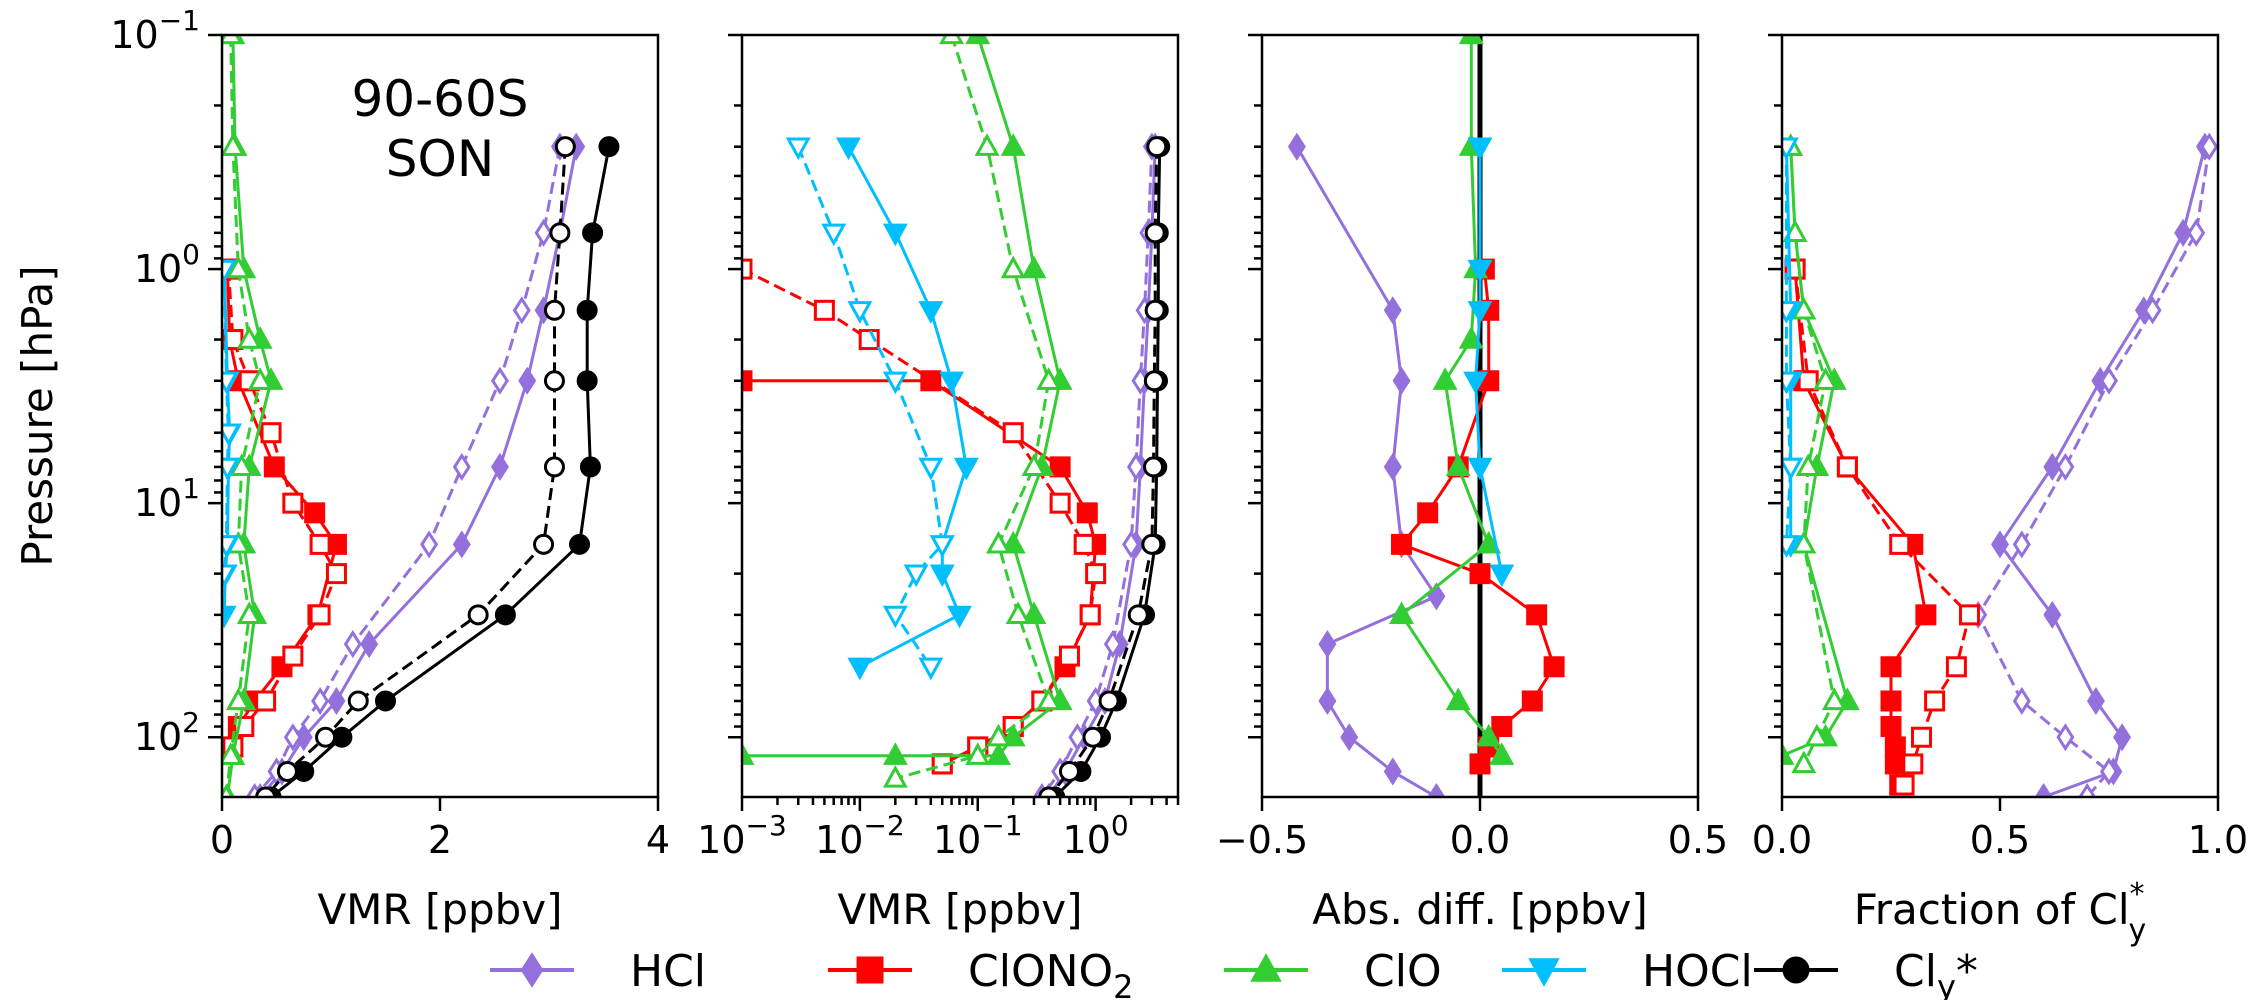 This screenshot has height=1000, width=2264. What do you see at coordinates (1480, 840) in the screenshot?
I see `x-tick-label: 0.0` at bounding box center [1480, 840].